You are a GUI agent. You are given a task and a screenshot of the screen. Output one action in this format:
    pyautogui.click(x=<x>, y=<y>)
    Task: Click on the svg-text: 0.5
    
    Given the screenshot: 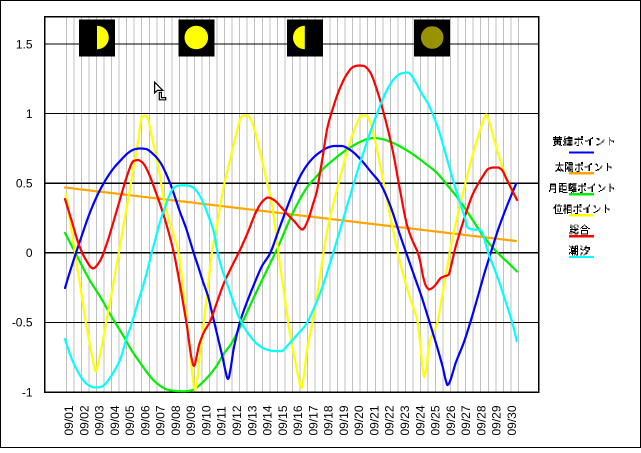 What is the action you would take?
    pyautogui.click(x=24, y=184)
    